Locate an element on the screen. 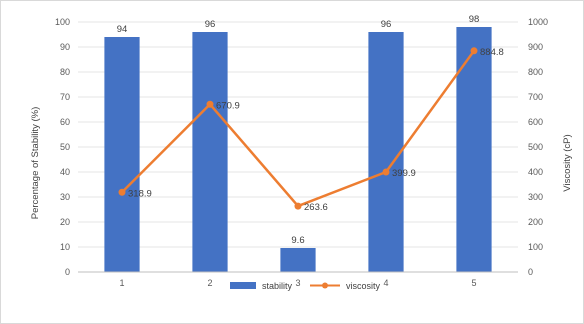  left-tick-label: 30 is located at coordinates (65, 197).